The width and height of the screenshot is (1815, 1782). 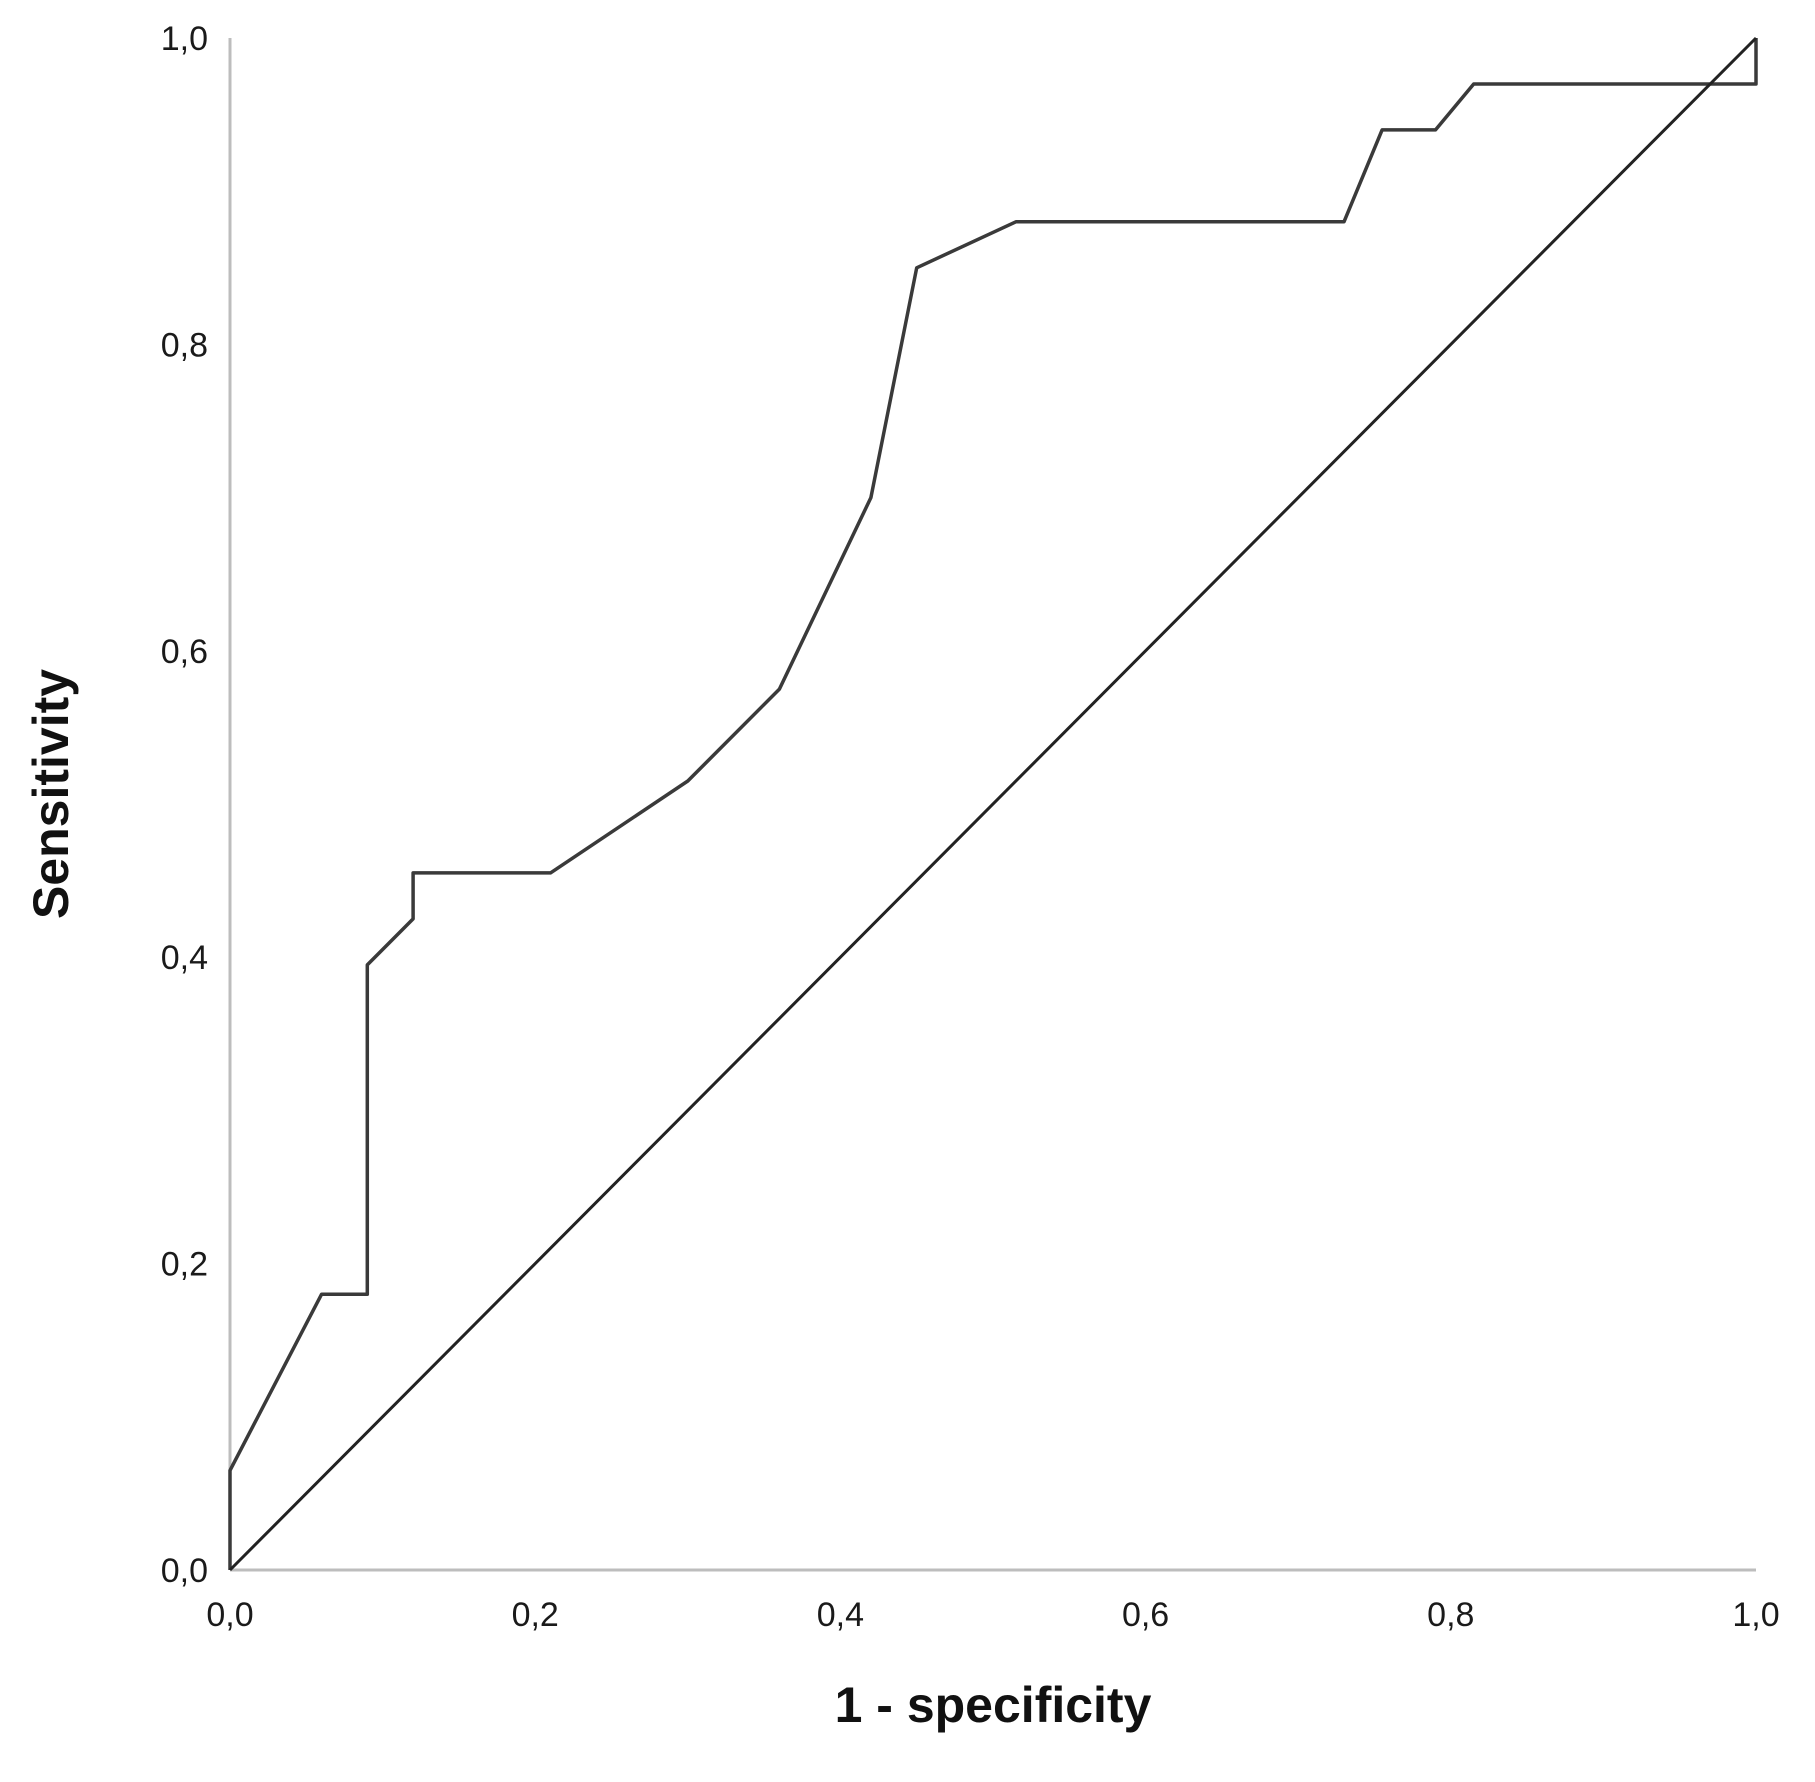 What do you see at coordinates (51, 794) in the screenshot?
I see `y-axis-title: Sensitivity` at bounding box center [51, 794].